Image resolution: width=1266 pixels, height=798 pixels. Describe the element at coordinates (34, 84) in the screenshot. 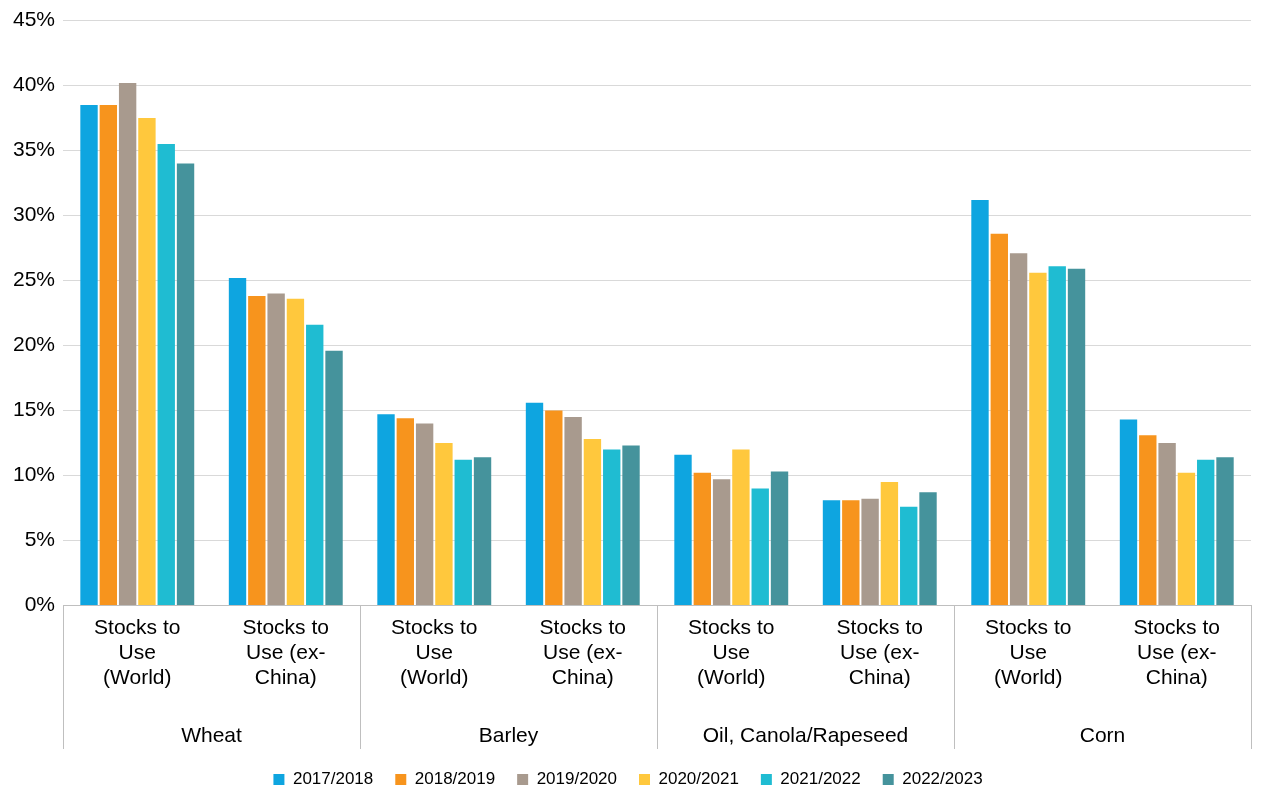

I see `y-tick-label: 40%` at that location.